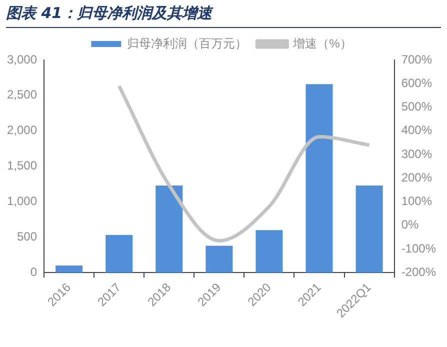 This screenshot has height=347, width=447. I want to click on y2-tick-label: 500%, so click(416, 107).